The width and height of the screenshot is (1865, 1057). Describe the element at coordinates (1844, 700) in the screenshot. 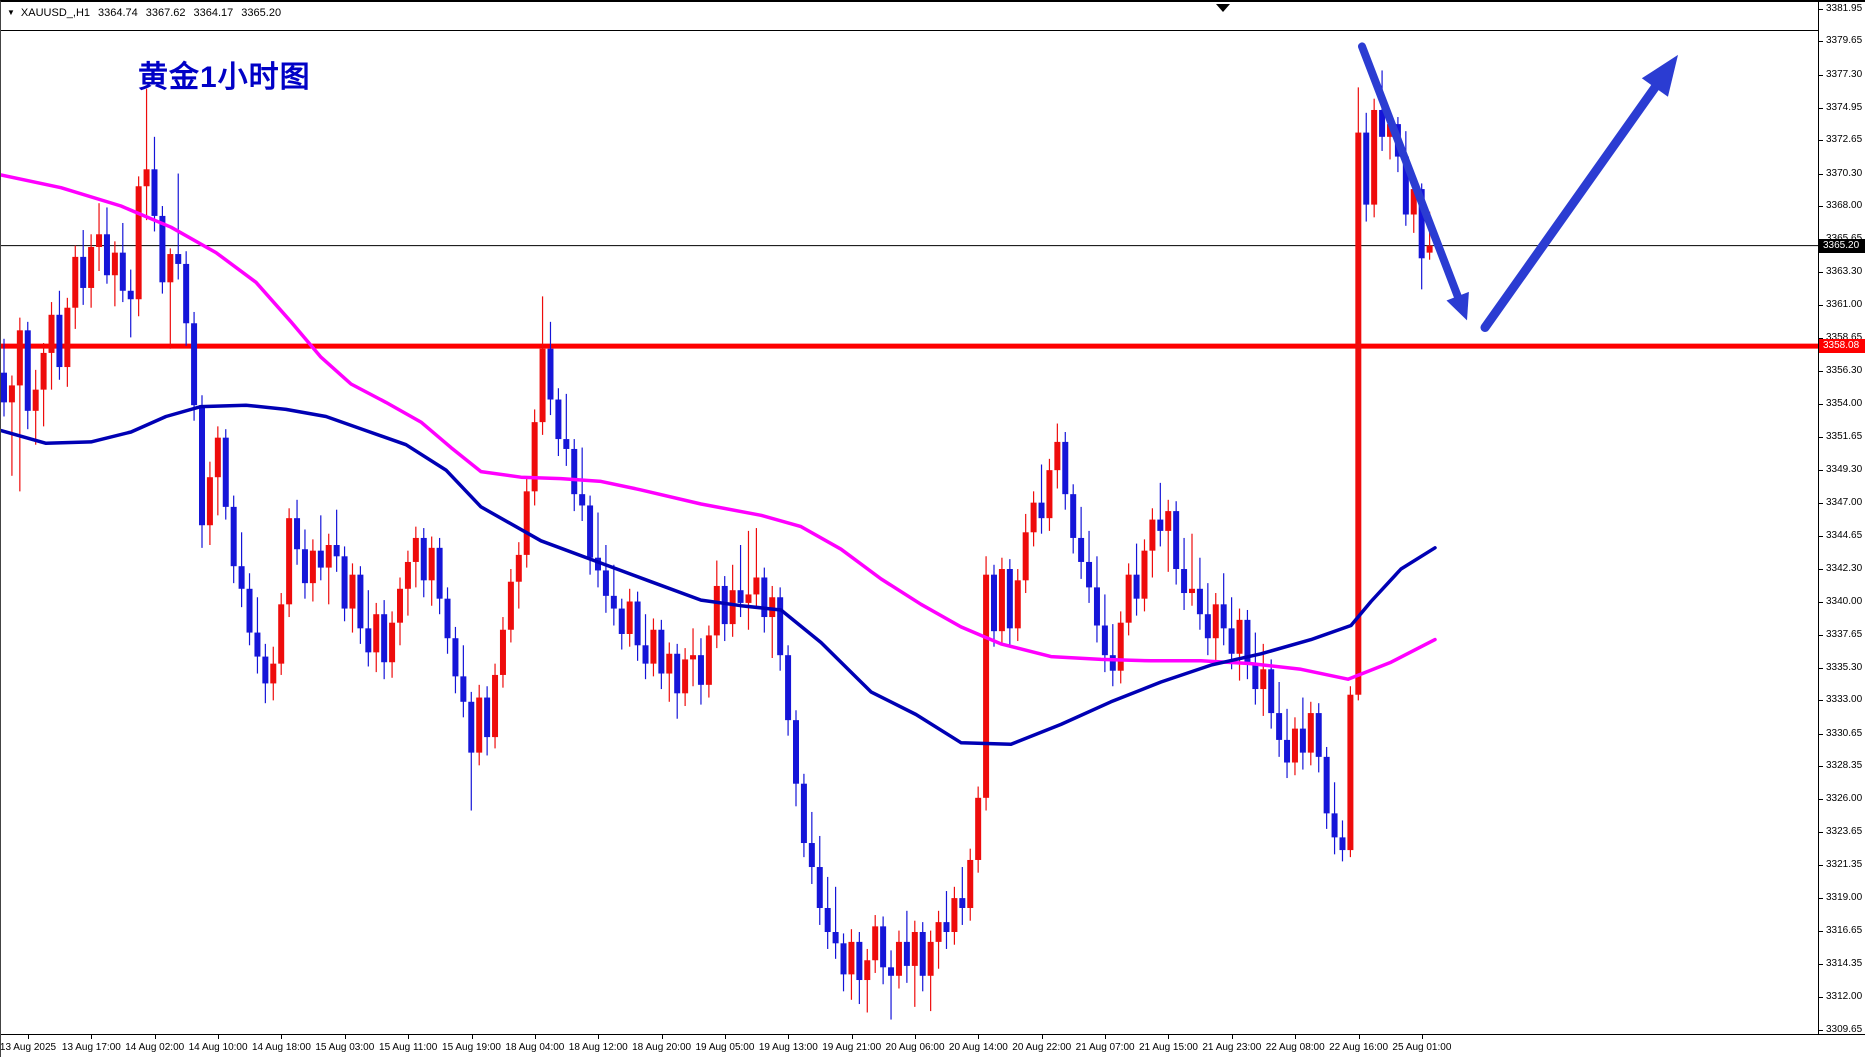

I see `price-axis-label: 3333.00` at that location.